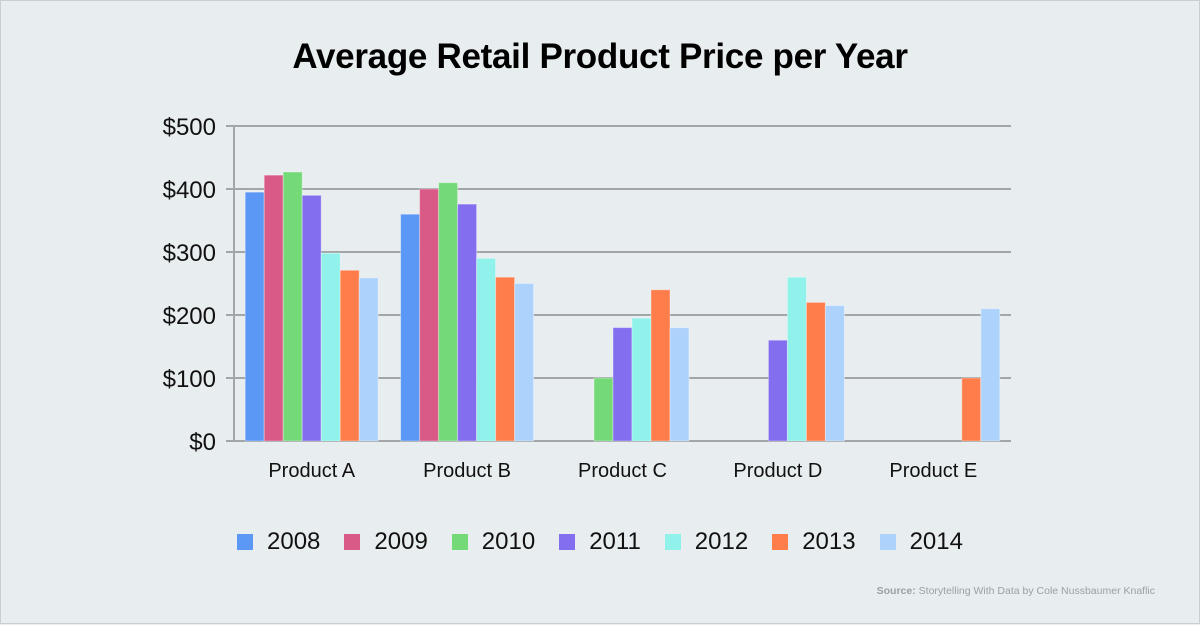  I want to click on y-tick-label: $400, so click(189, 190).